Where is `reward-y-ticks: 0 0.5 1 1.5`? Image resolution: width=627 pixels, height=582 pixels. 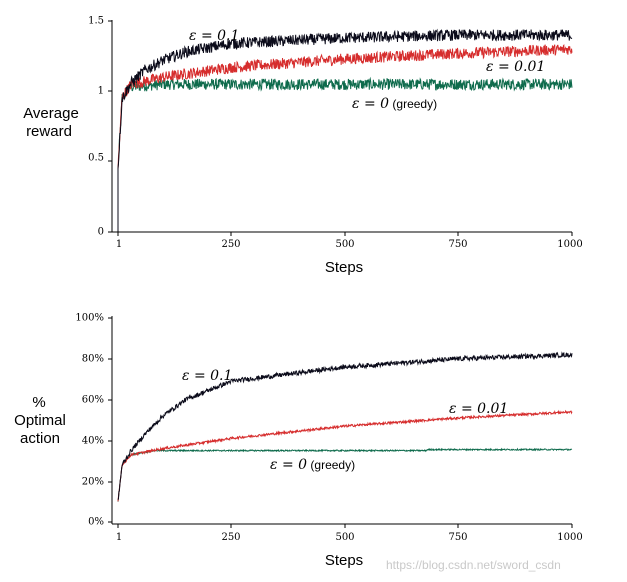 reward-y-ticks: 0 0.5 1 1.5 is located at coordinates (100, 127).